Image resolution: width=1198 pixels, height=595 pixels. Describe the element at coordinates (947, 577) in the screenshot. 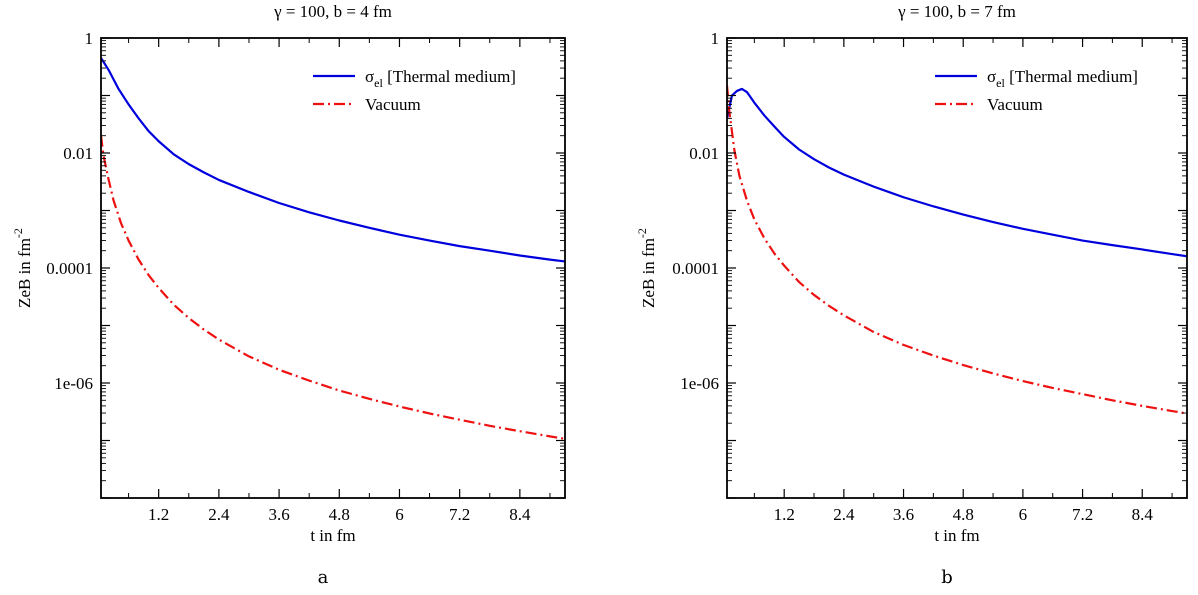

I see `panel-label: b` at that location.